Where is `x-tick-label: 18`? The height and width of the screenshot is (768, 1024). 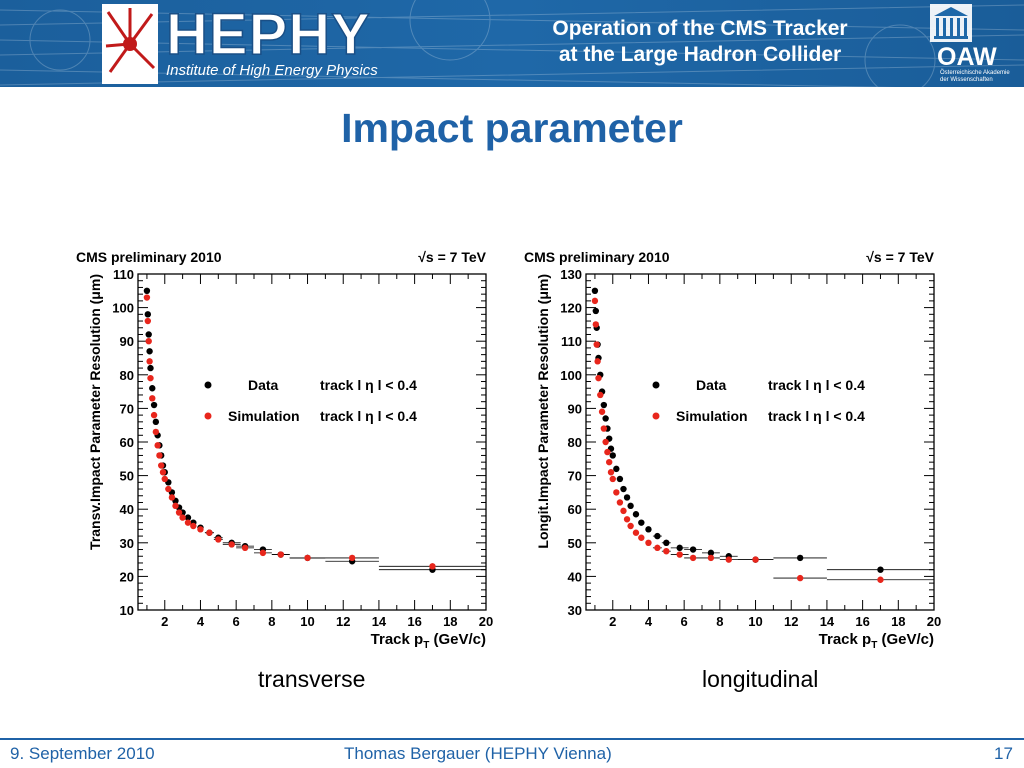 x-tick-label: 18 is located at coordinates (450, 621).